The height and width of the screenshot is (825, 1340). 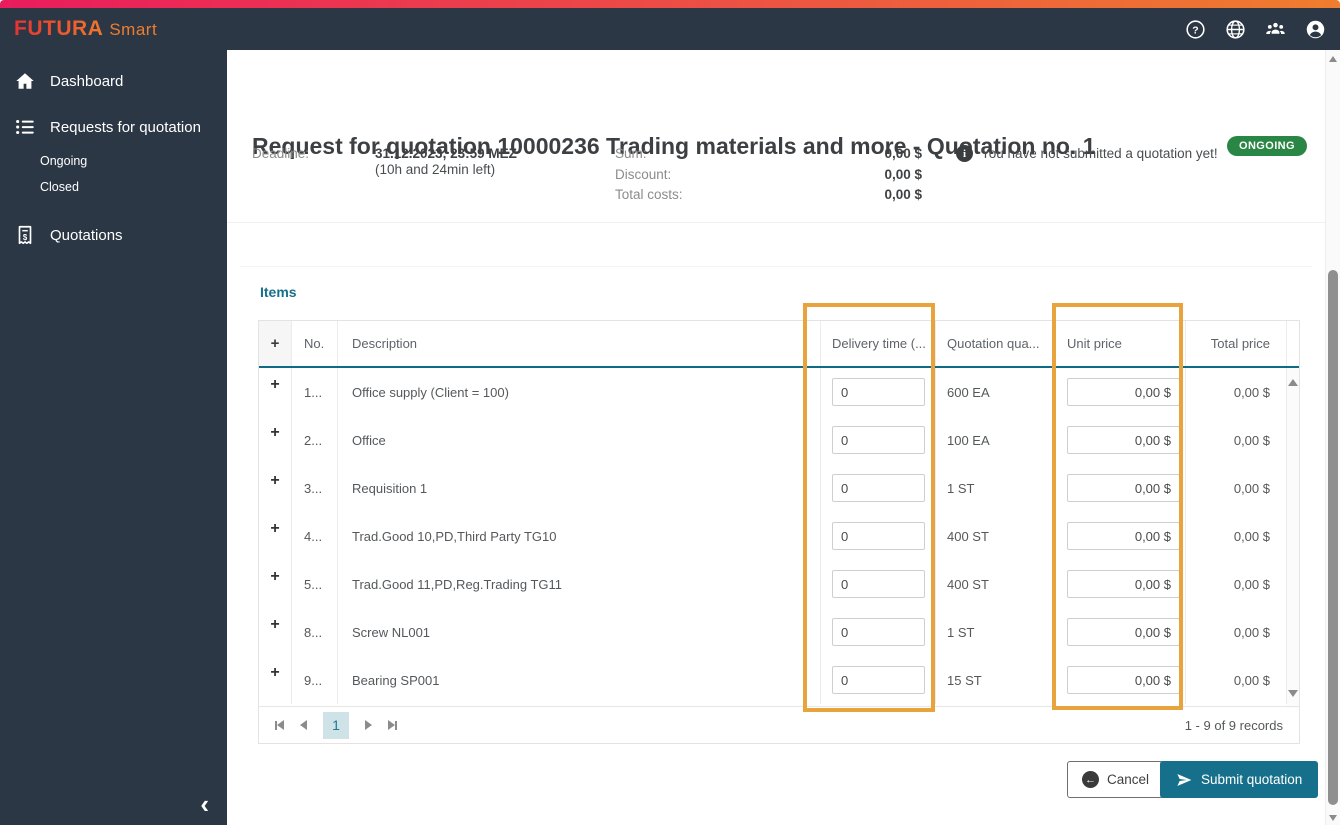 What do you see at coordinates (779, 632) in the screenshot?
I see `table-row: + 8... Screw NL001 1 ST 0,00 $` at bounding box center [779, 632].